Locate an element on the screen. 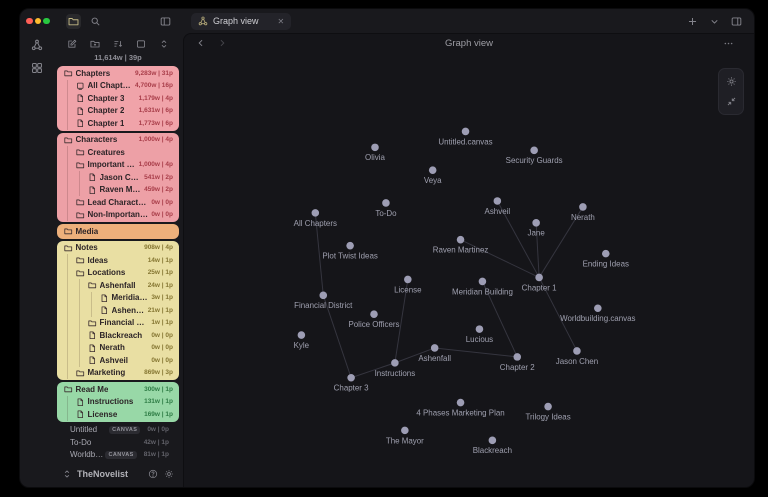  graph-node-license is located at coordinates (408, 279).